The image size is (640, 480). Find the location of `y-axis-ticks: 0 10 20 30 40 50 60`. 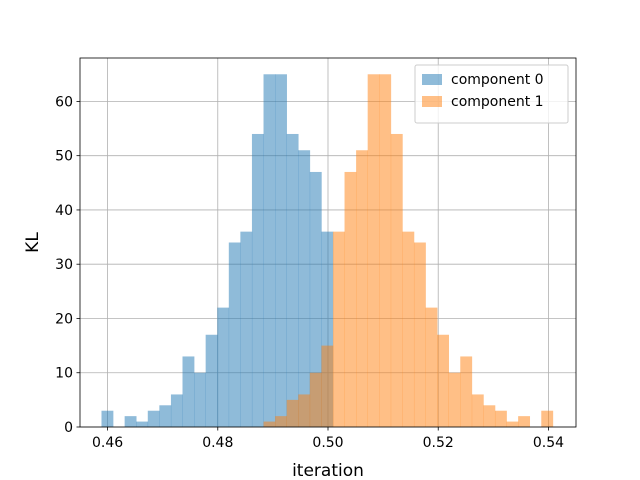

y-axis-ticks: 0 10 20 30 40 50 60 is located at coordinates (67, 265).